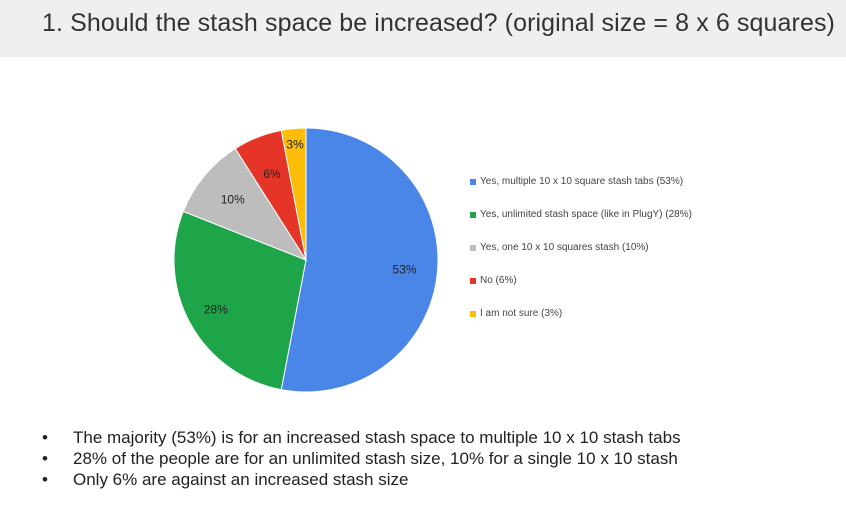  I want to click on legend-label: No (6%), so click(498, 280).